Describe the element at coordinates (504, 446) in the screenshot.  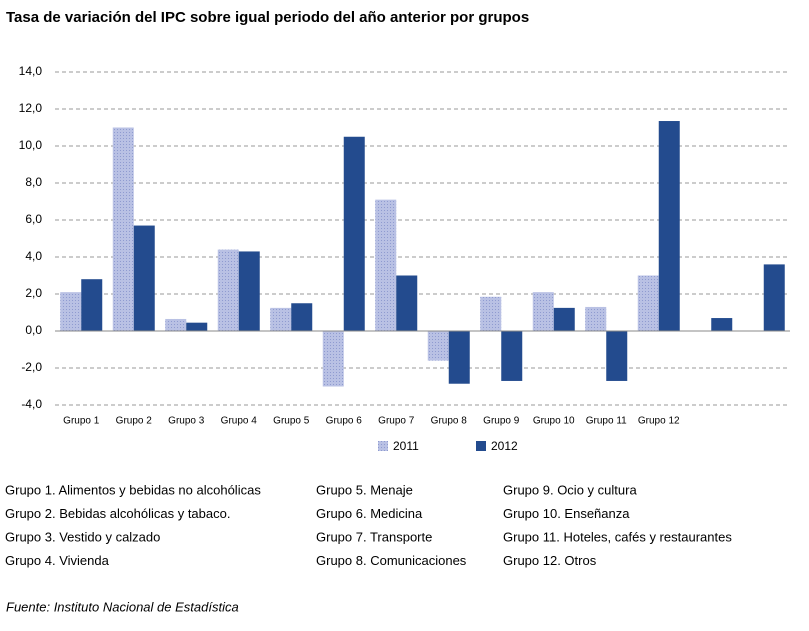
I see `legend-label: 2012` at that location.